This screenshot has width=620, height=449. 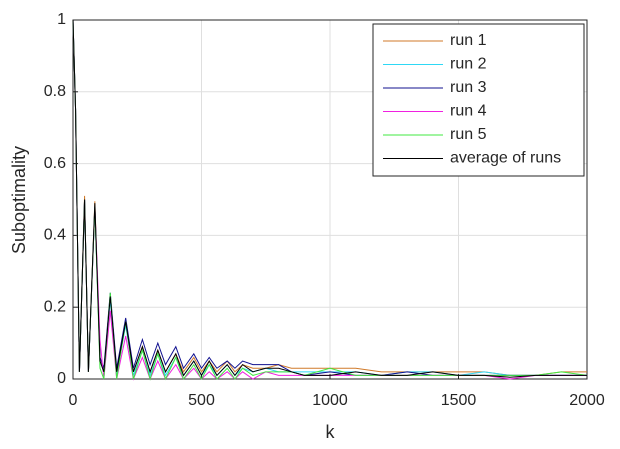 I want to click on x-axis-label: k, so click(x=331, y=432).